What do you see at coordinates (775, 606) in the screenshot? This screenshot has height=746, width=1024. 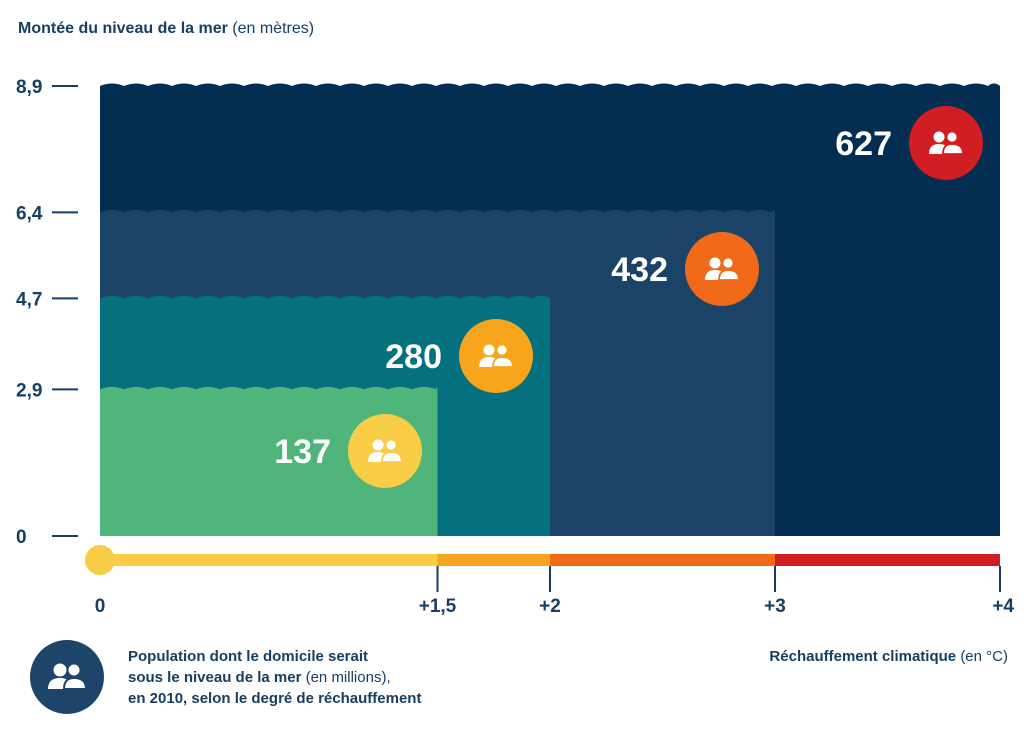 I see `x-tick-label-3: +3` at bounding box center [775, 606].